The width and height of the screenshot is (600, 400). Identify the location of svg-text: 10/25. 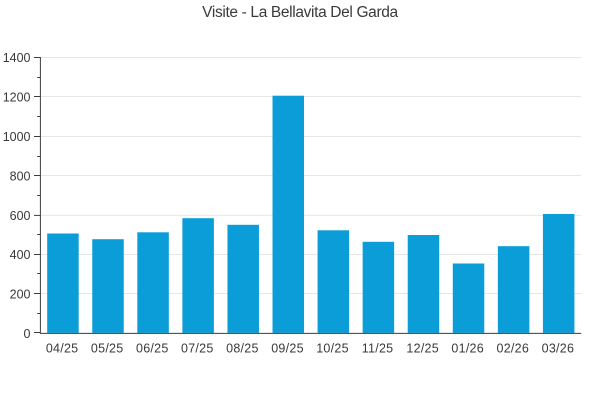
(332, 348).